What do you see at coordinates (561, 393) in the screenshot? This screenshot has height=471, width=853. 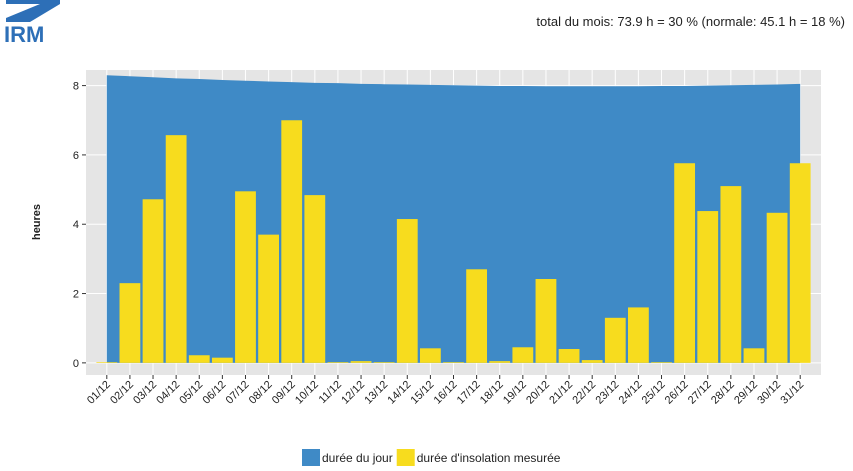 I see `x-tick-label: 21/12` at bounding box center [561, 393].